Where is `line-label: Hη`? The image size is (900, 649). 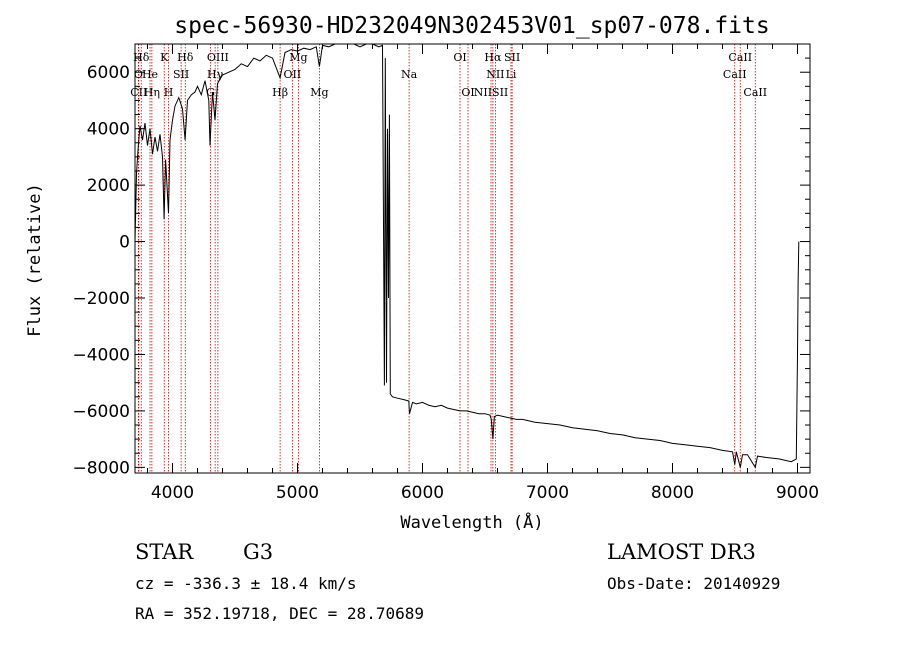 line-label: Hη is located at coordinates (152, 92).